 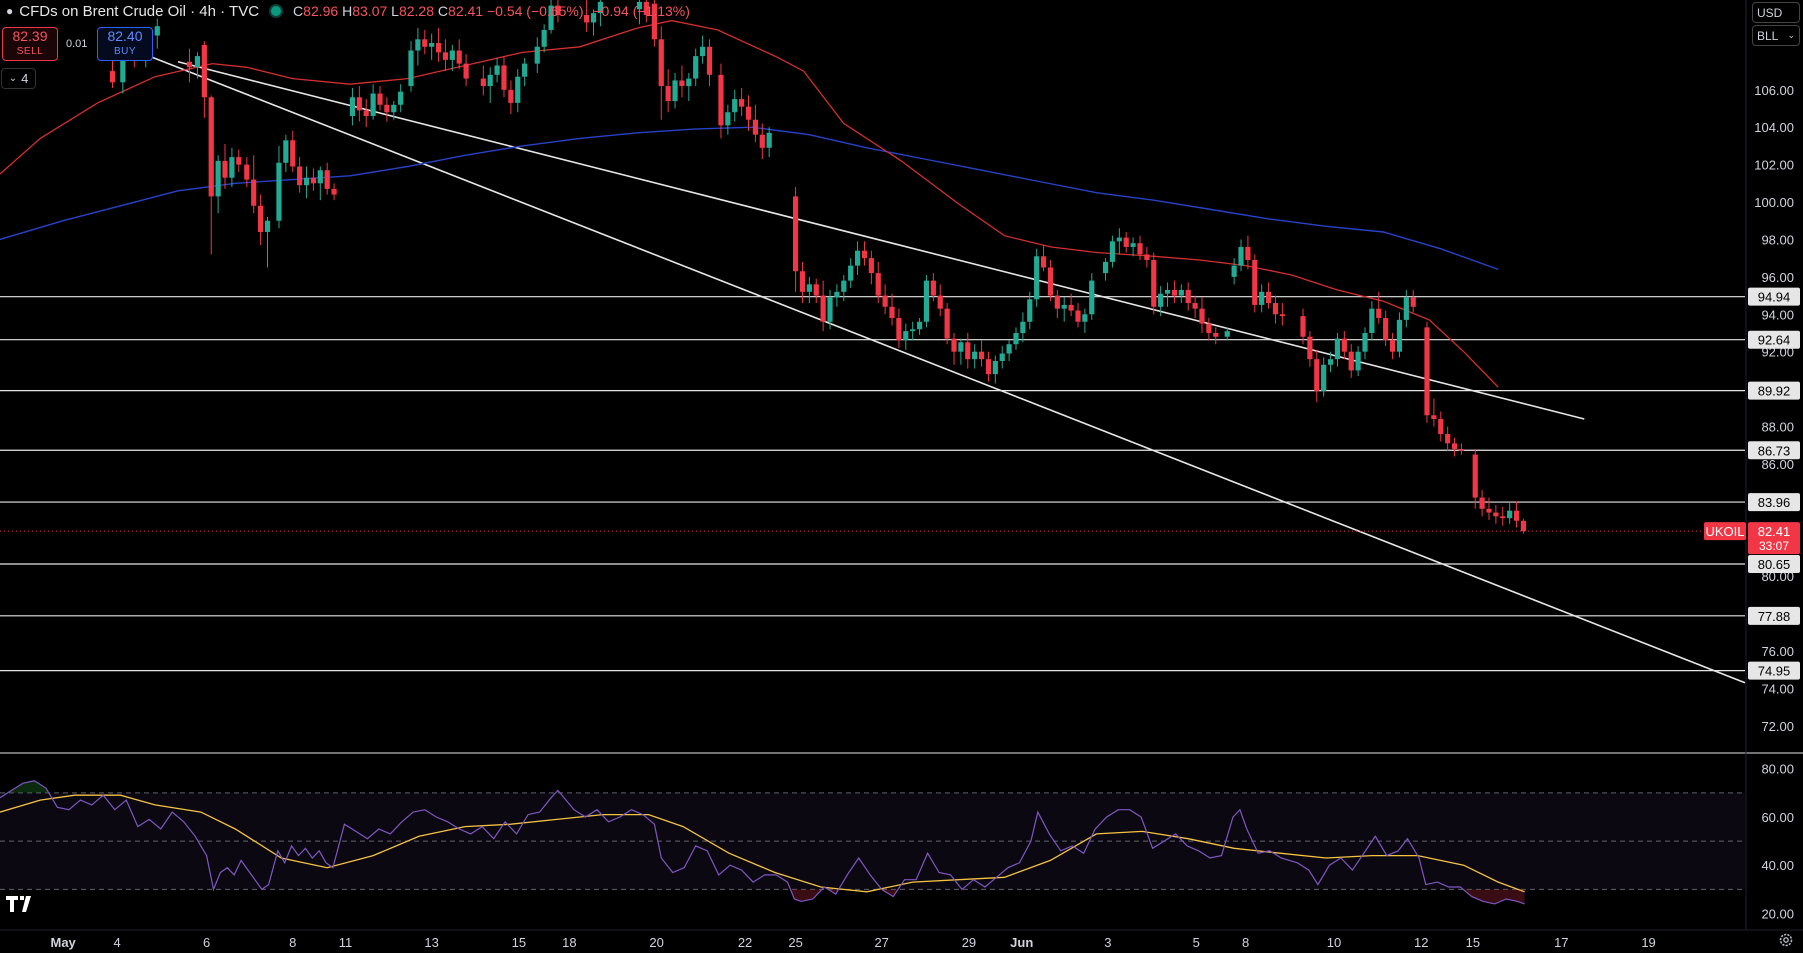 What do you see at coordinates (1777, 817) in the screenshot?
I see `rsi-tick-1: 60.00` at bounding box center [1777, 817].